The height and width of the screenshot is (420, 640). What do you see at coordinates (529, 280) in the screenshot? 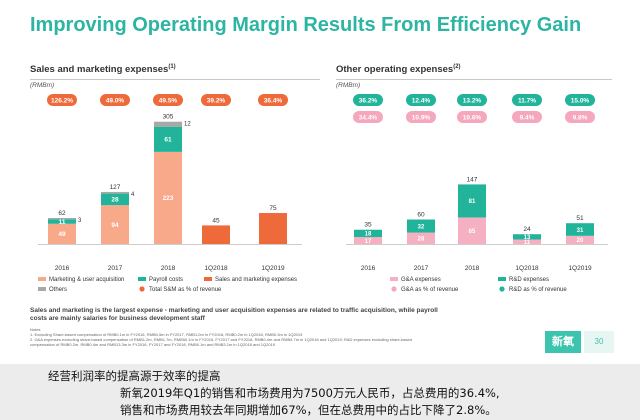
I see `other-legend-label-1: R&D expenses` at bounding box center [529, 280].